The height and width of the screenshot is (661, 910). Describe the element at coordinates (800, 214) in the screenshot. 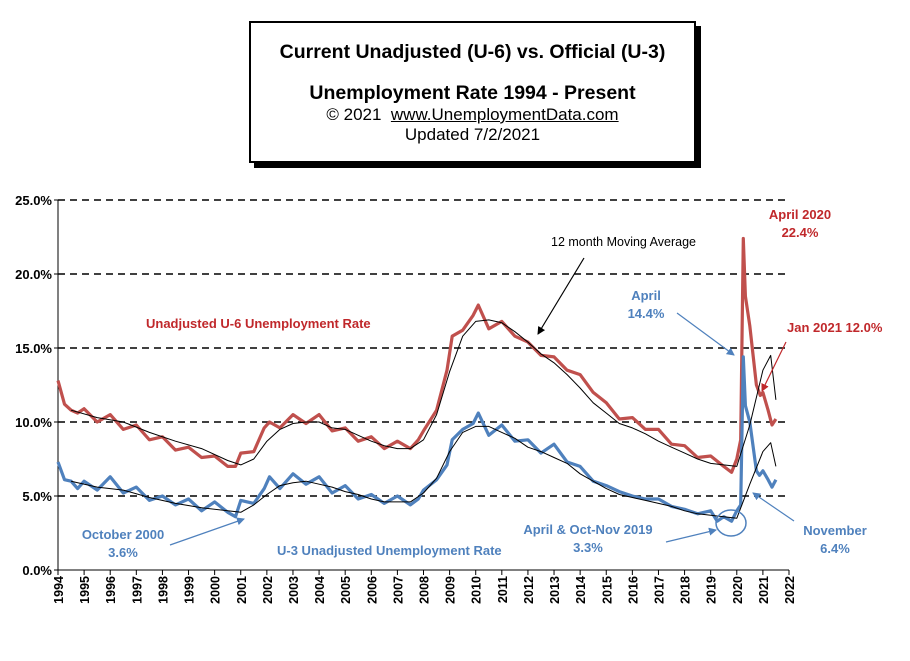

I see `annotation-april-2020: April 2020` at that location.